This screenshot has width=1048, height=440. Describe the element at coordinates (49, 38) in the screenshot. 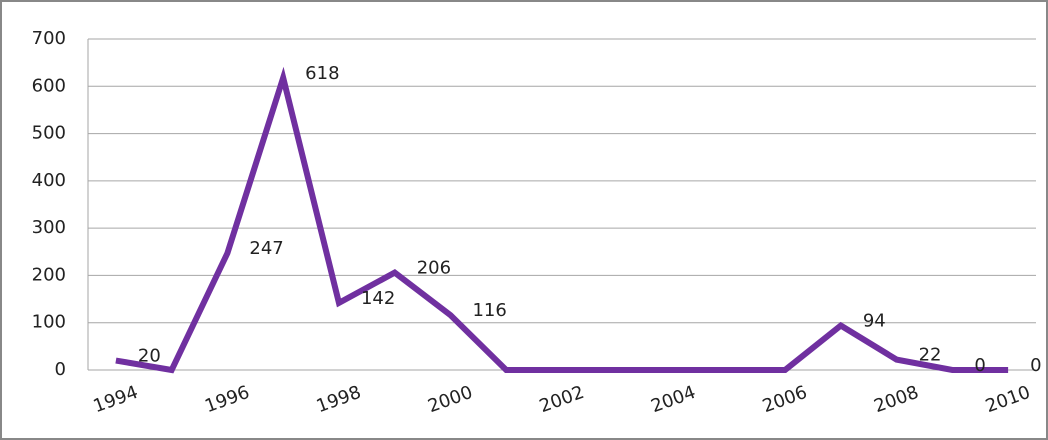

I see `y-tick-label: 700` at that location.